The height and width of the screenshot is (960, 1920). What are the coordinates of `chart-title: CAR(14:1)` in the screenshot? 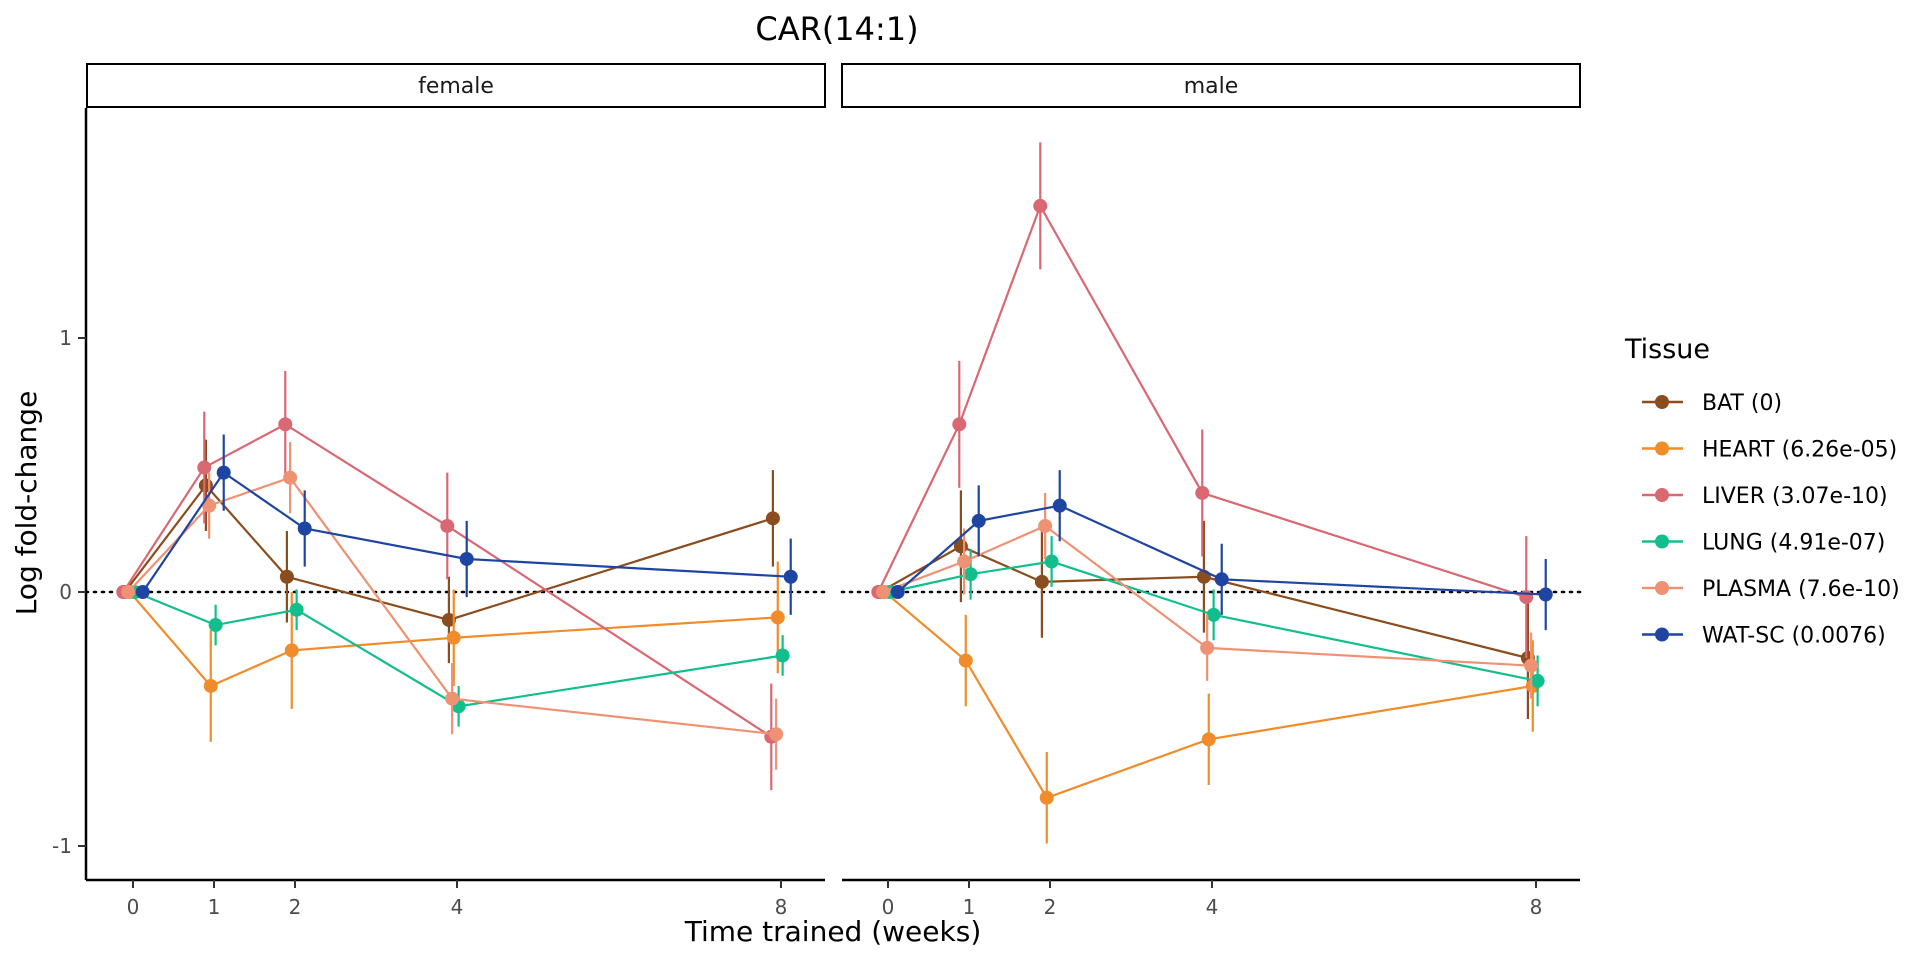 It's located at (836, 29).